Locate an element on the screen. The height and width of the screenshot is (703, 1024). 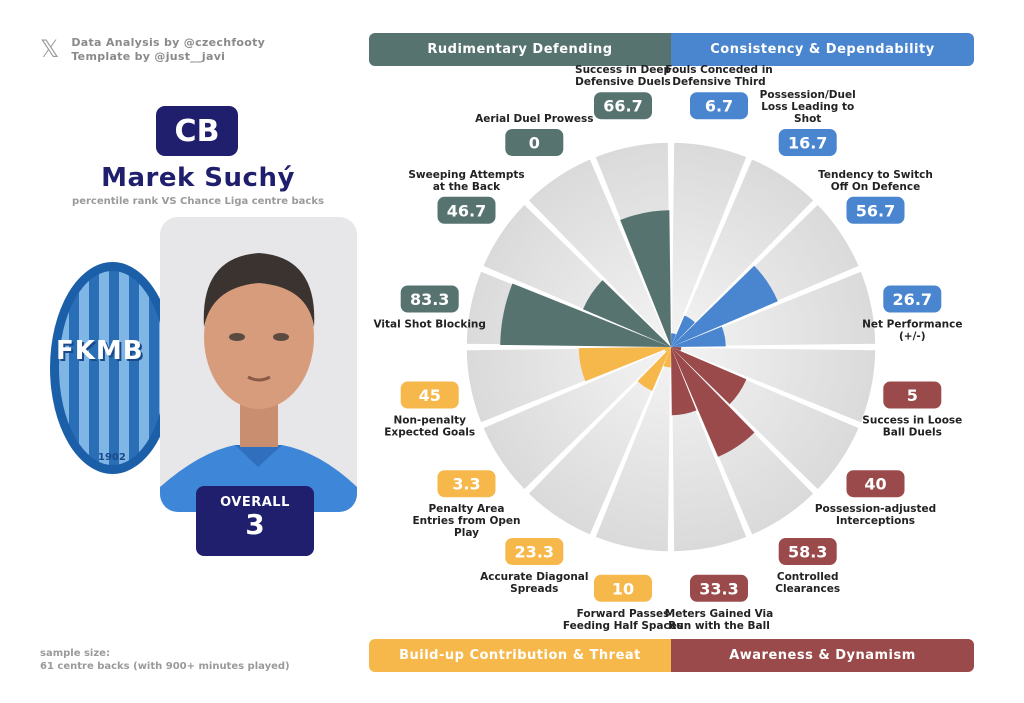
value-badge: 23.3 is located at coordinates (534, 551).